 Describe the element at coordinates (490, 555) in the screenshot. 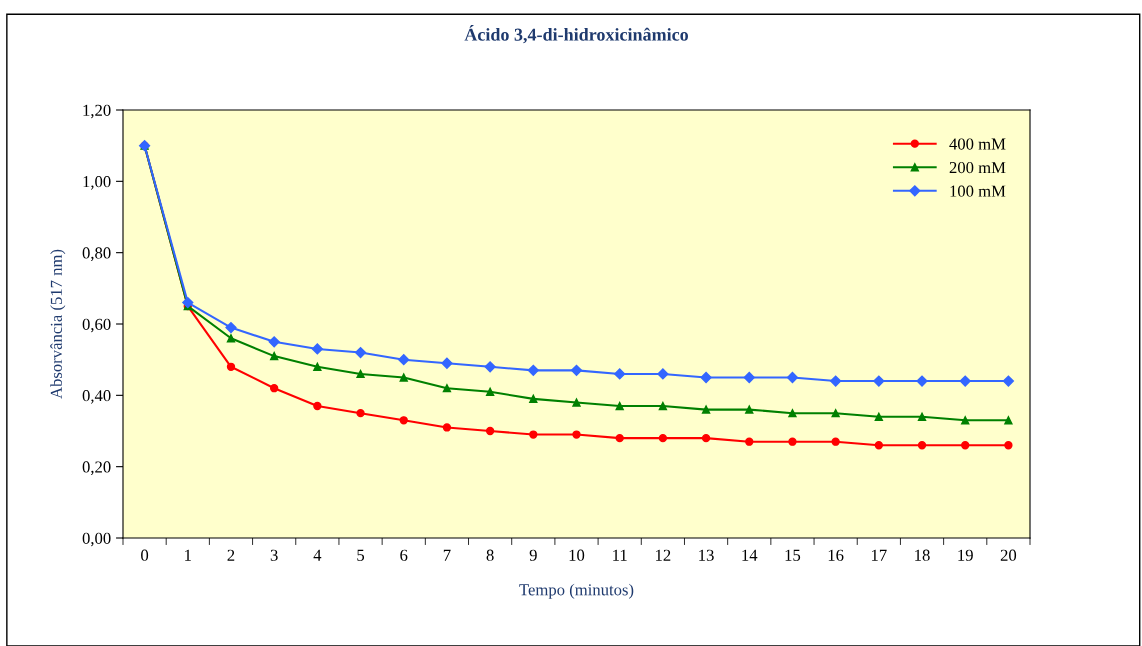

I see `x-tick-label: 8` at that location.